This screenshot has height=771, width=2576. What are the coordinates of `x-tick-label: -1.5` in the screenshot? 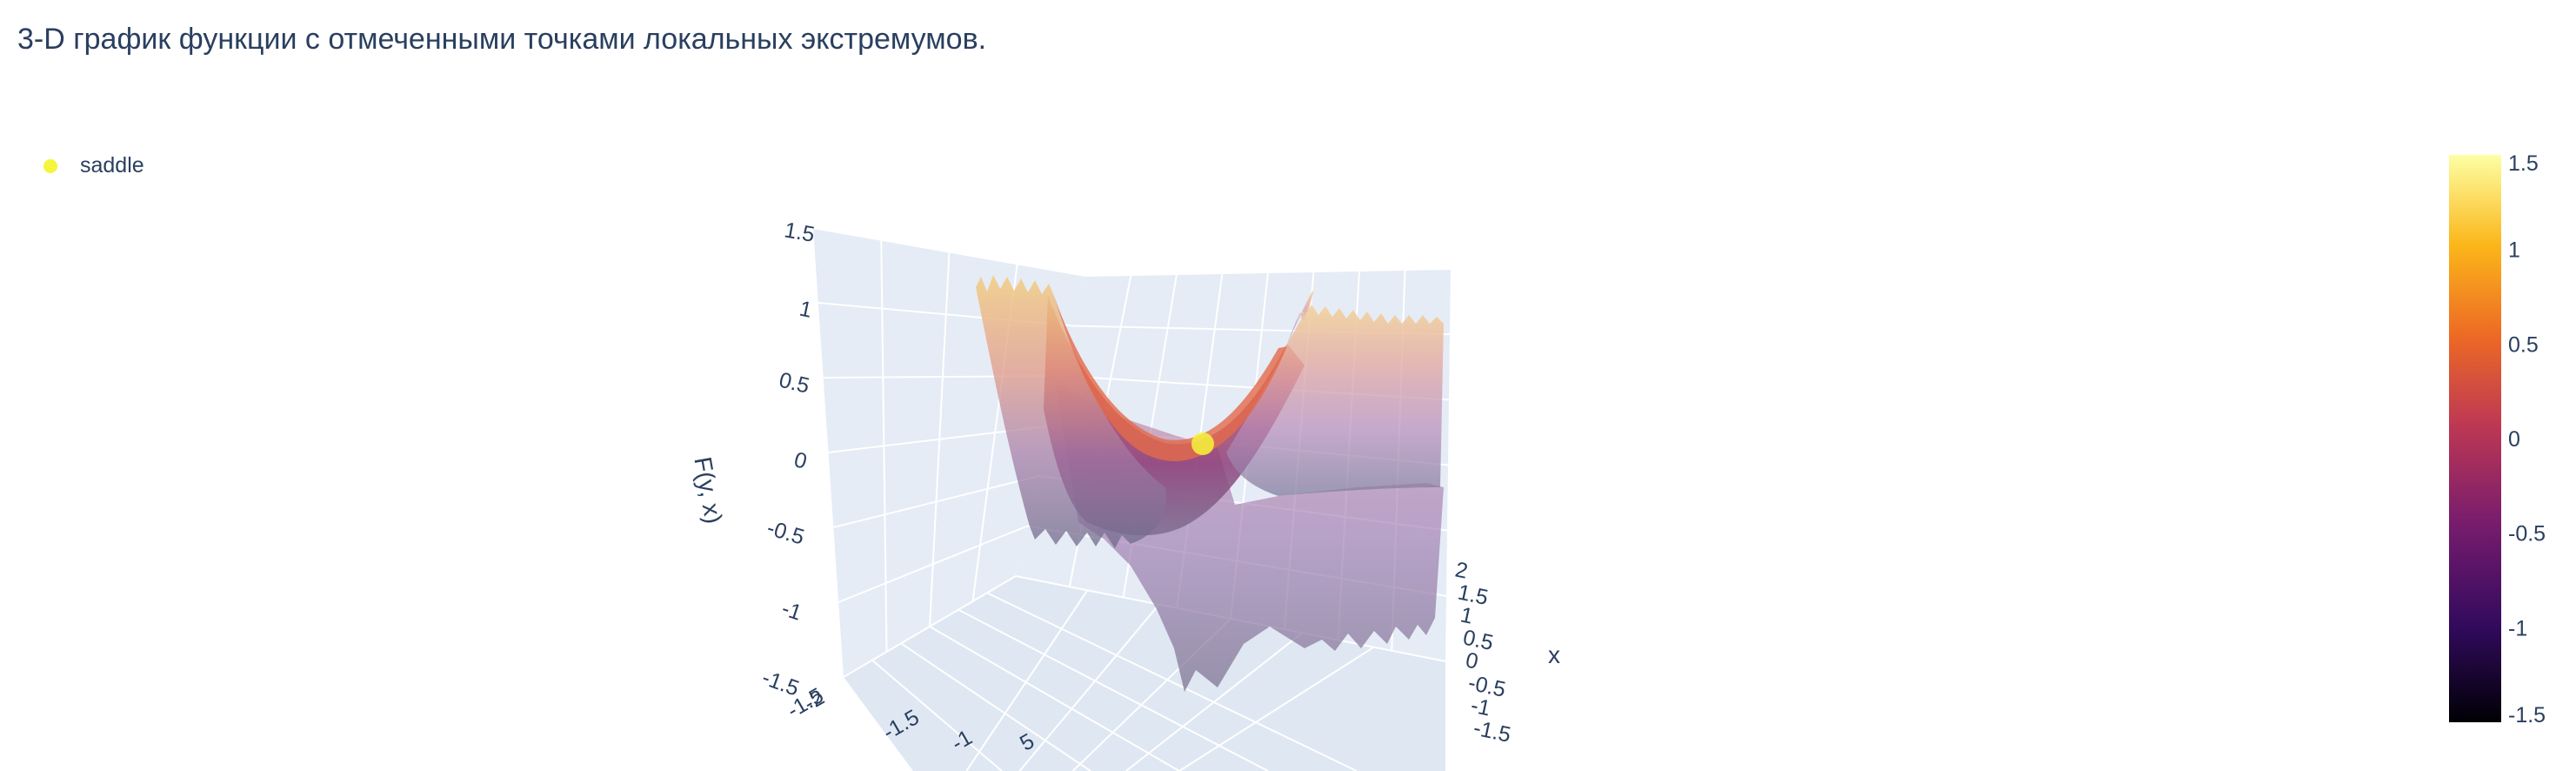 It's located at (1492, 731).